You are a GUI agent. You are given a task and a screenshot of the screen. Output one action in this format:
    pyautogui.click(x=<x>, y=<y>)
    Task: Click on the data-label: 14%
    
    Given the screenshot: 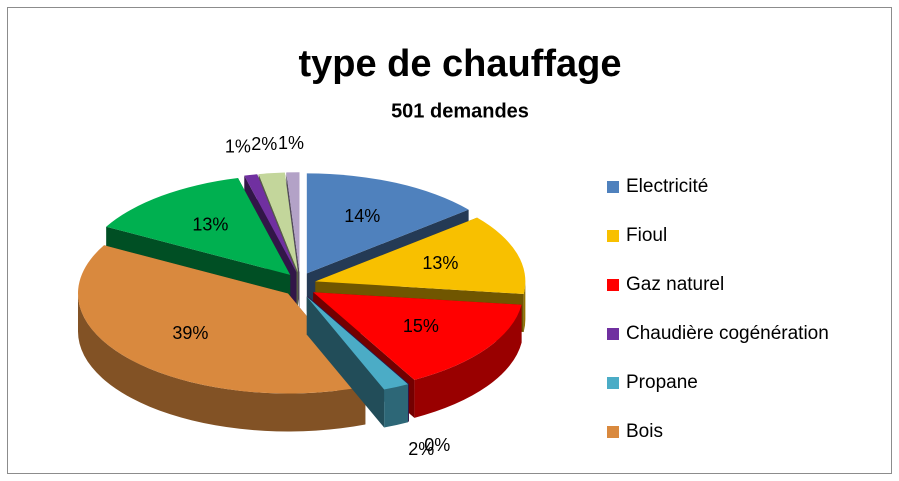 What is the action you would take?
    pyautogui.click(x=362, y=216)
    